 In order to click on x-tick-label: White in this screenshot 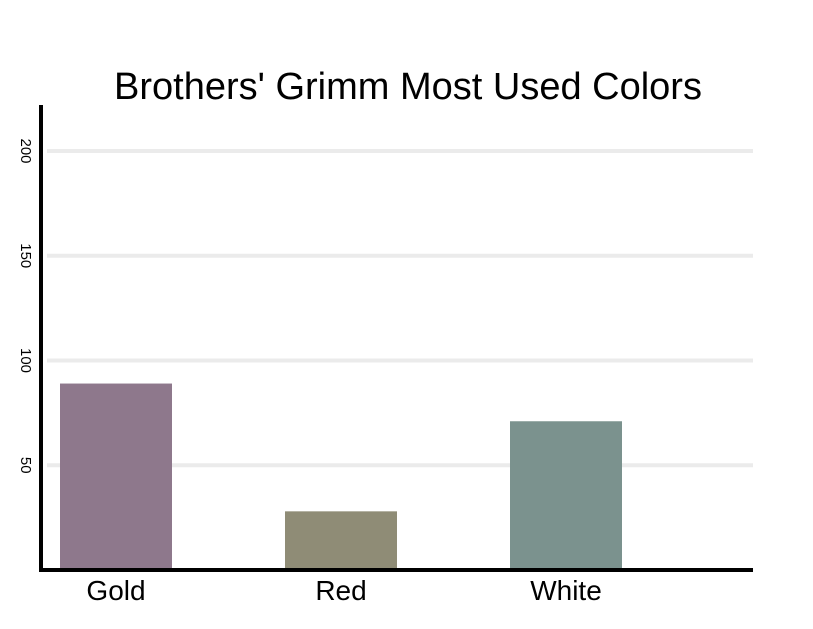, I will do `click(566, 590)`.